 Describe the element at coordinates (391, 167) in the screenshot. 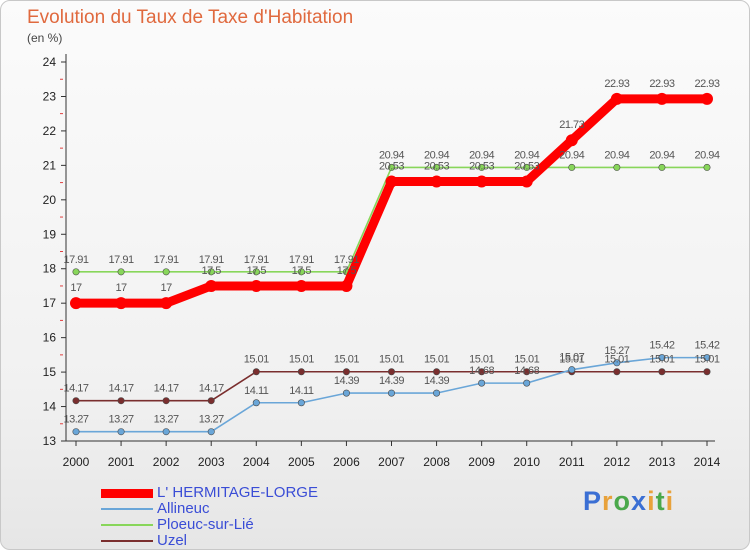

I see `data-label: 20.53` at that location.